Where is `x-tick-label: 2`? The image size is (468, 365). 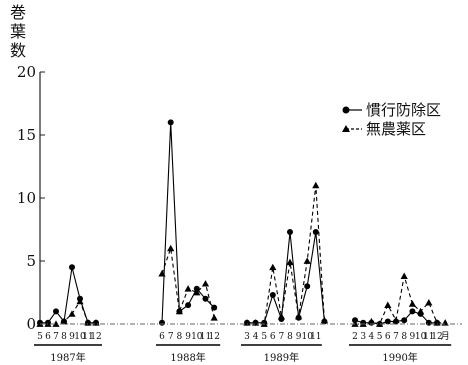 x-tick-label: 2 is located at coordinates (355, 337).